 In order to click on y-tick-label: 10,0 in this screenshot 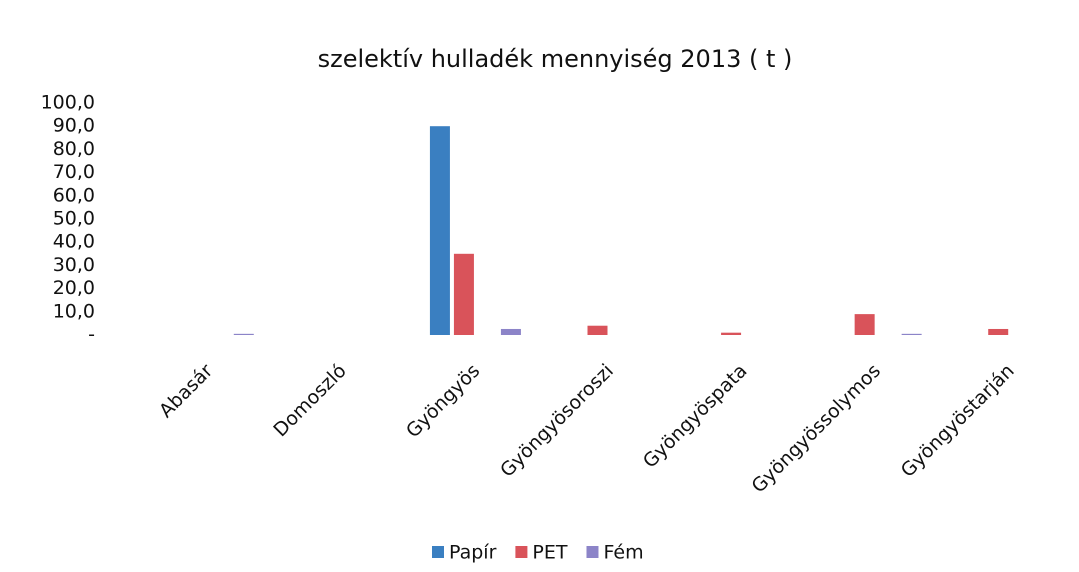, I will do `click(74, 311)`.